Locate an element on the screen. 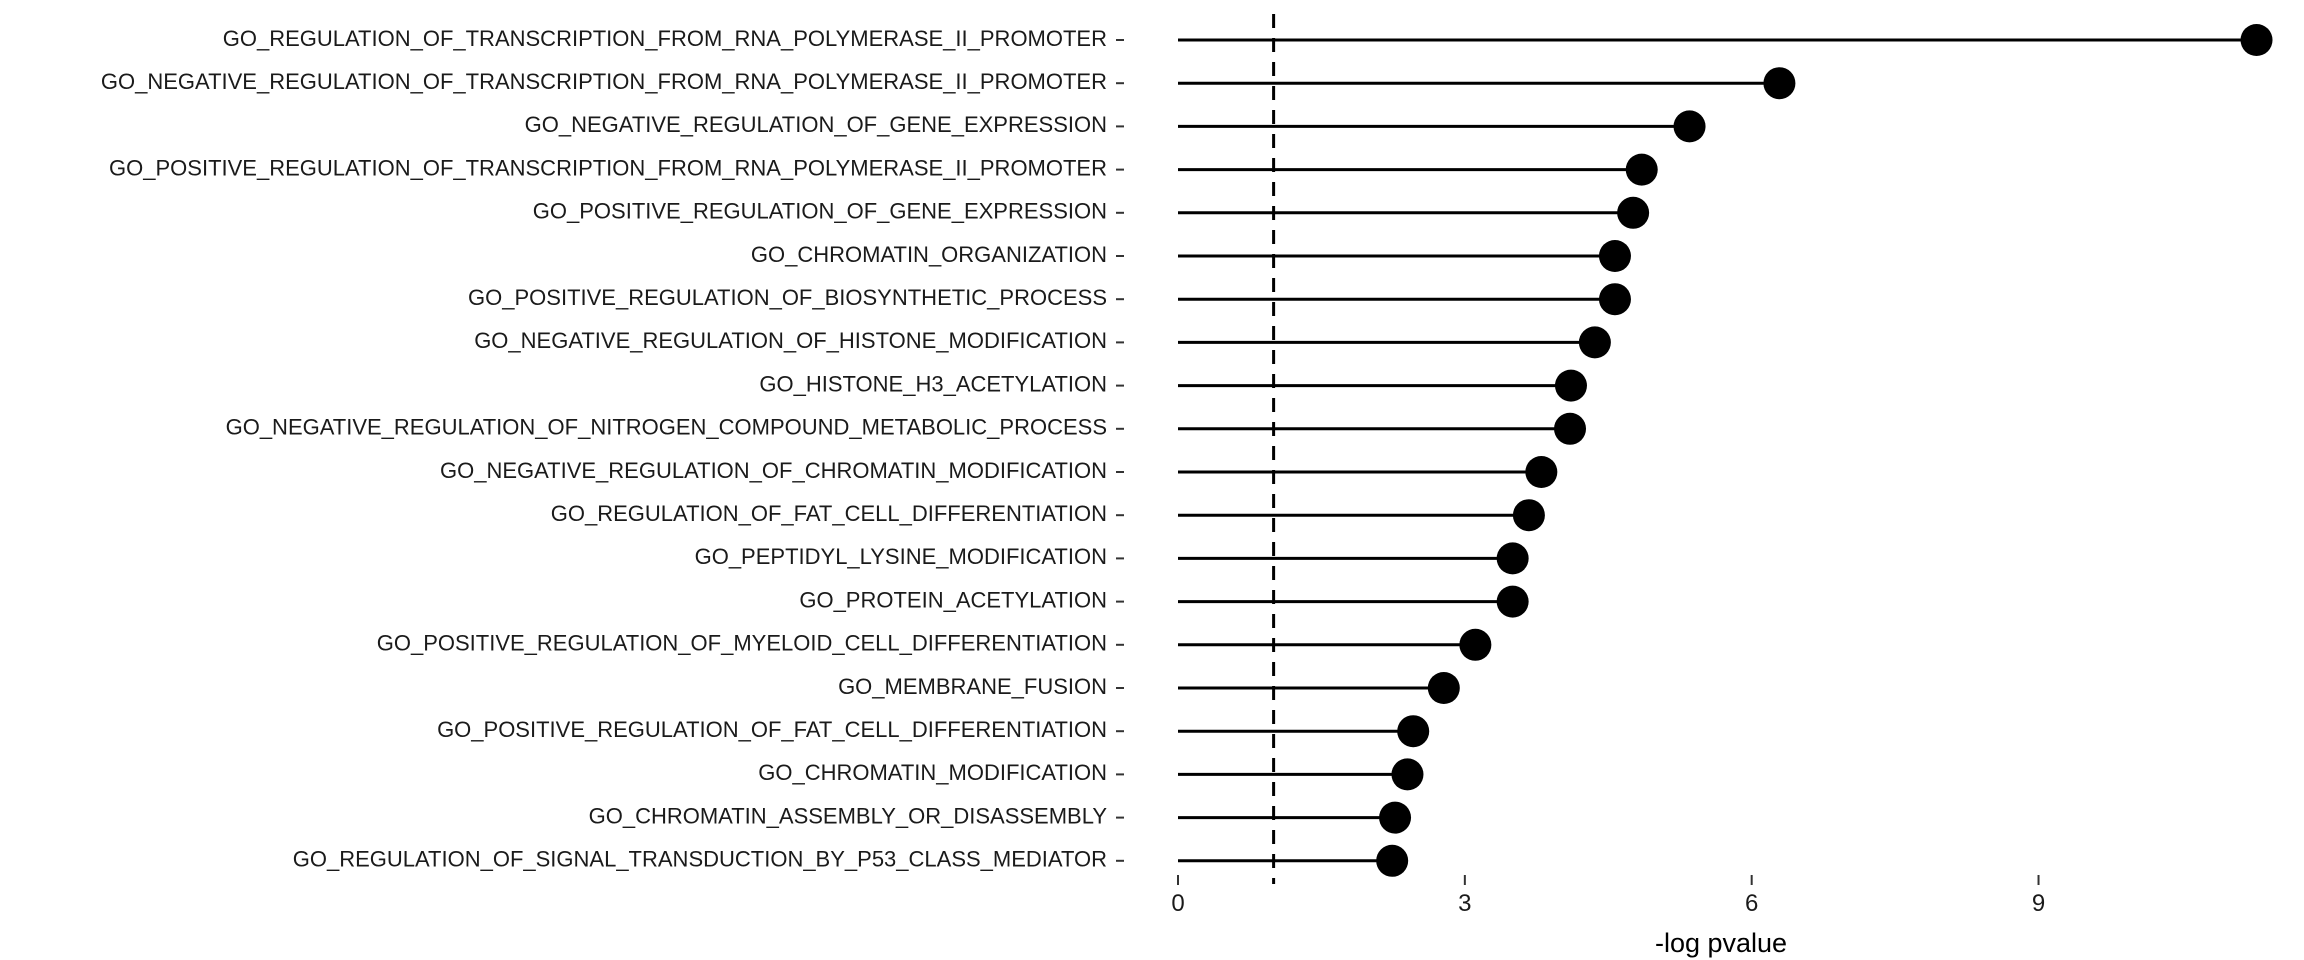  category-label: GO_HISTONE_H3_ACETYLATION is located at coordinates (933, 383).